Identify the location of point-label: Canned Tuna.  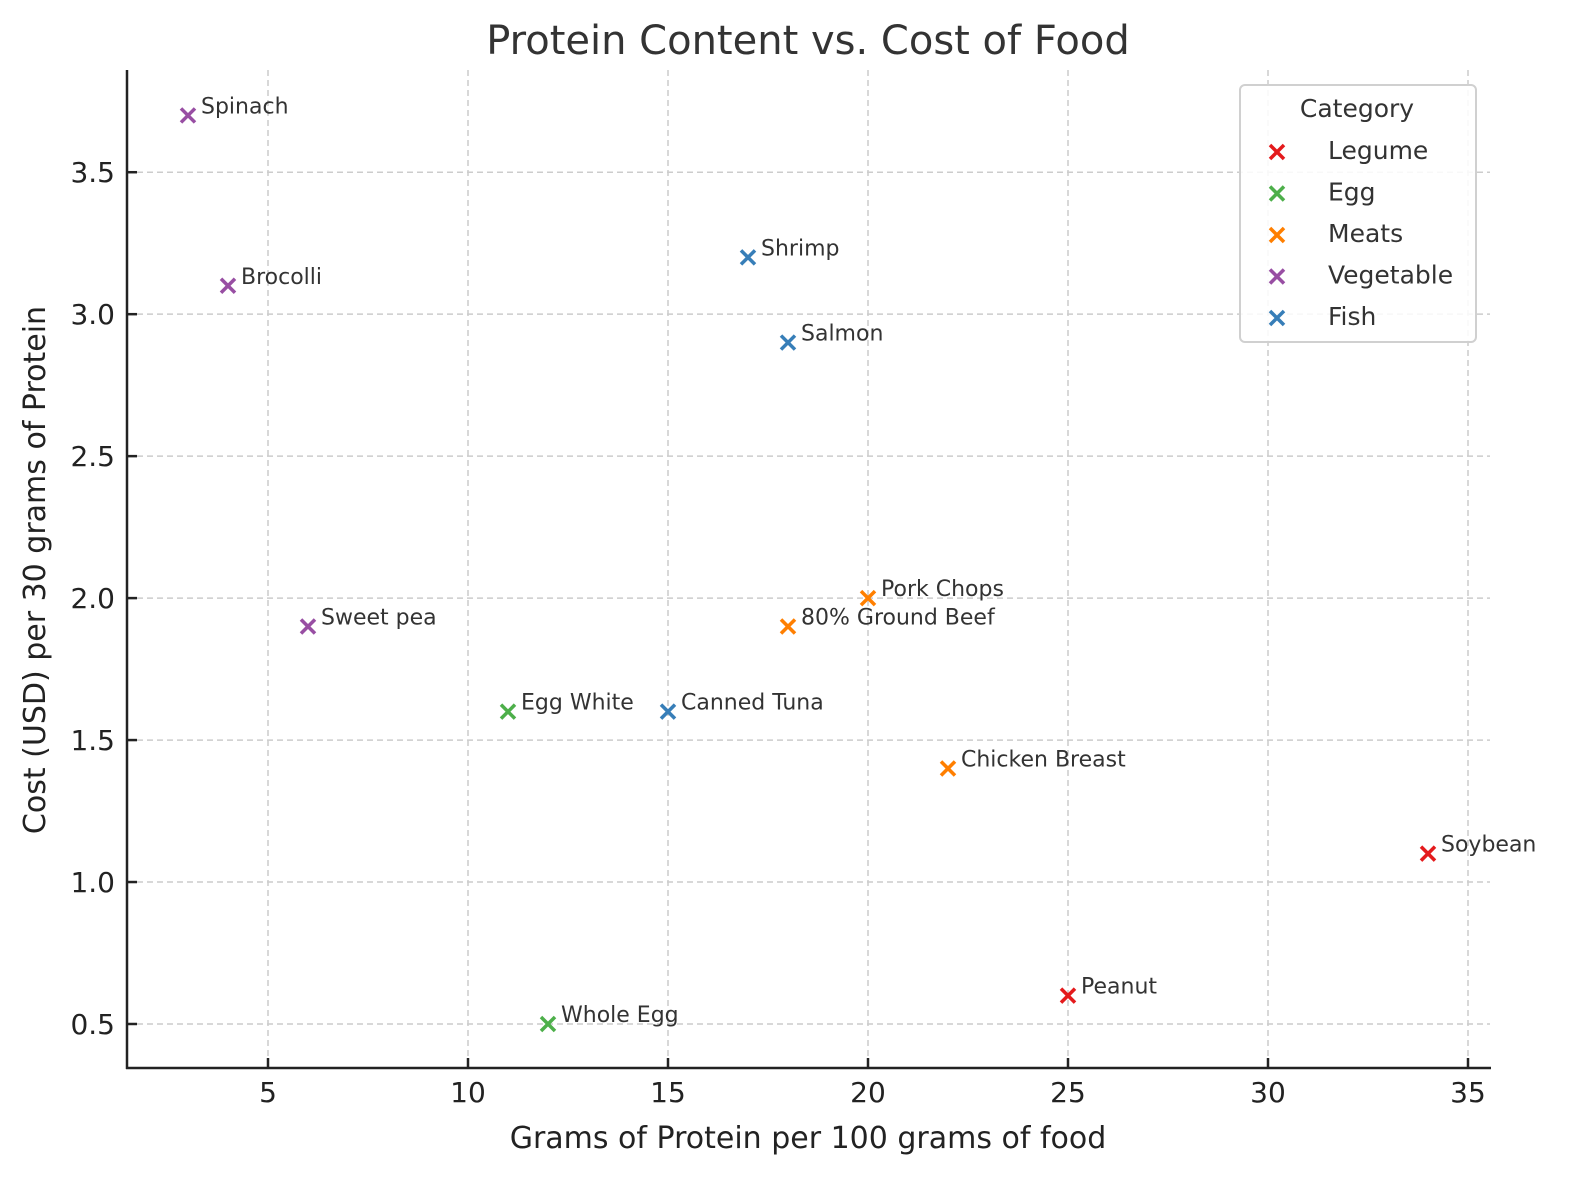
(752, 703).